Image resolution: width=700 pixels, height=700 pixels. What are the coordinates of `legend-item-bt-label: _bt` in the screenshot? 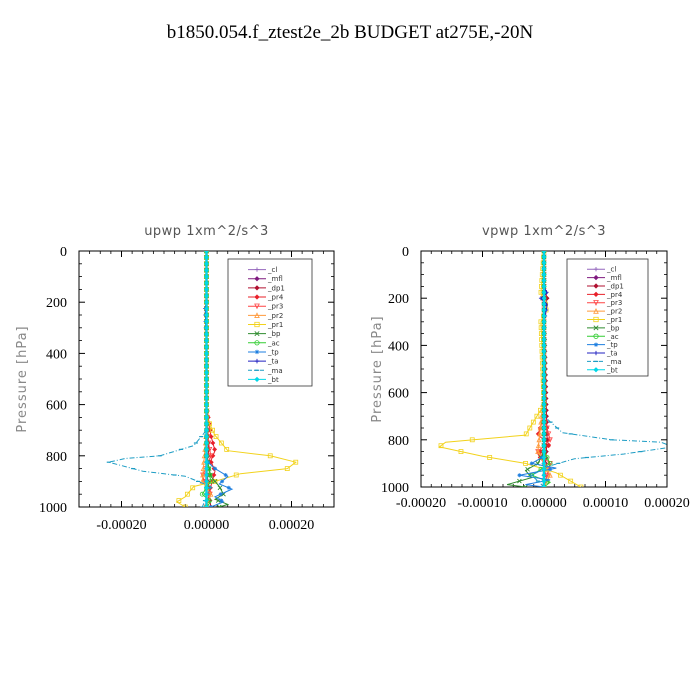 It's located at (612, 370).